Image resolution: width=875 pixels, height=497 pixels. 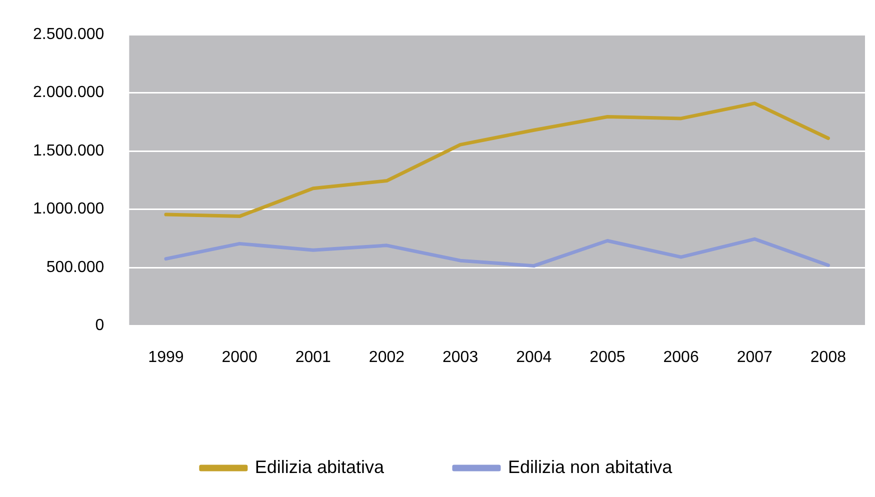 What do you see at coordinates (68, 93) in the screenshot?
I see `y-tick-label: 2.000.000` at bounding box center [68, 93].